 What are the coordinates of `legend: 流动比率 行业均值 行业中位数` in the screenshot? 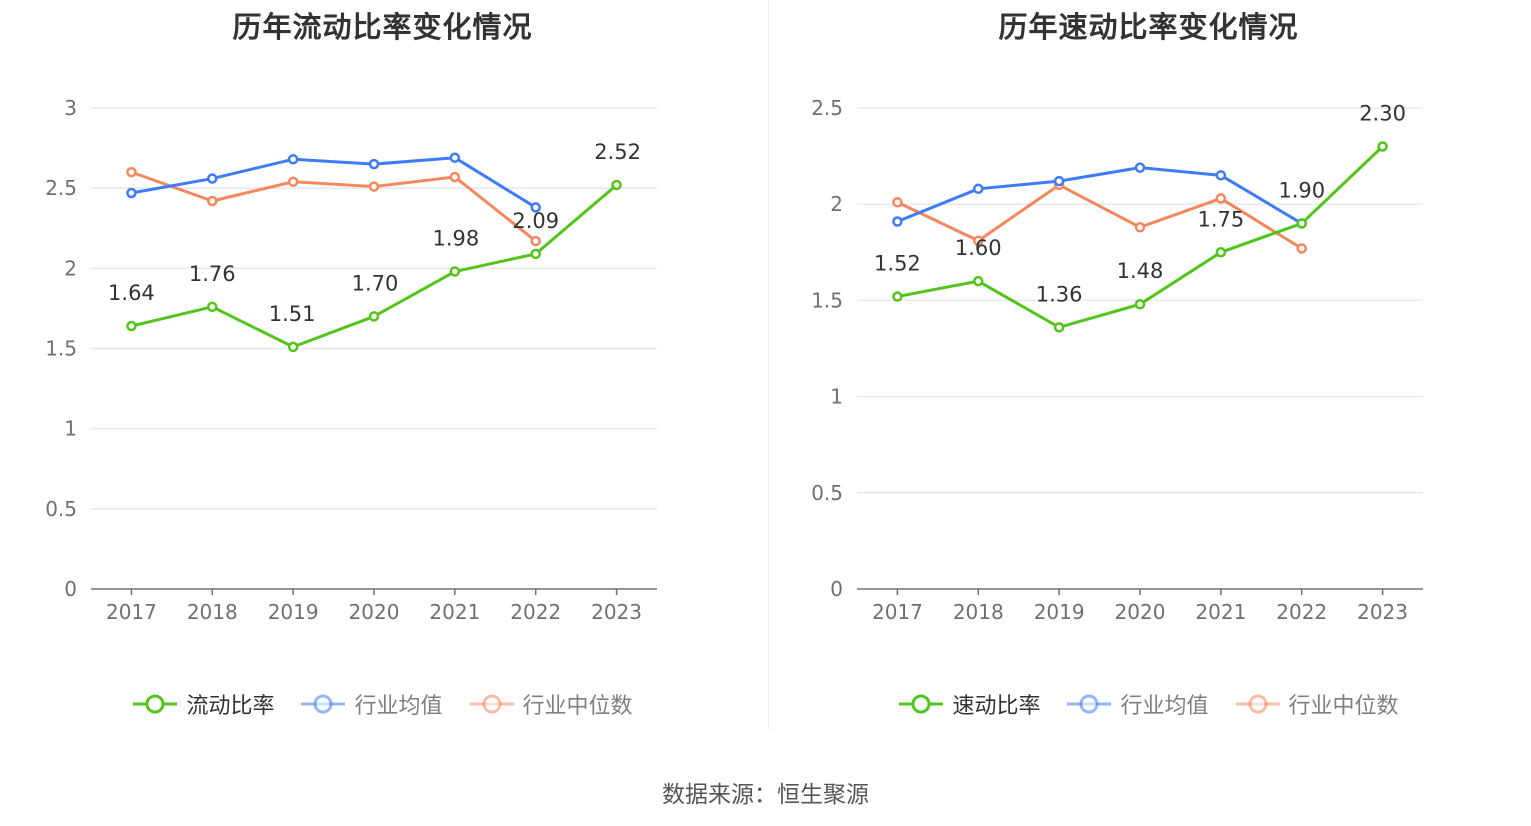 It's located at (382, 704).